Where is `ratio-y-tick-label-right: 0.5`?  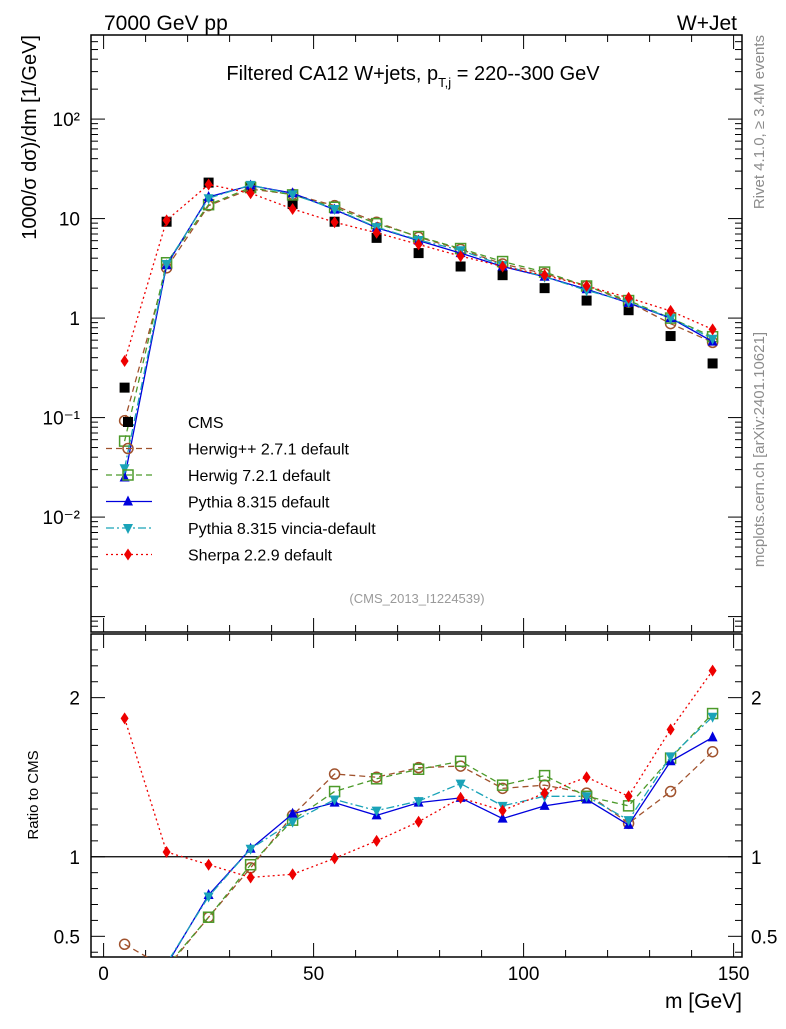
ratio-y-tick-label-right: 0.5 is located at coordinates (764, 937).